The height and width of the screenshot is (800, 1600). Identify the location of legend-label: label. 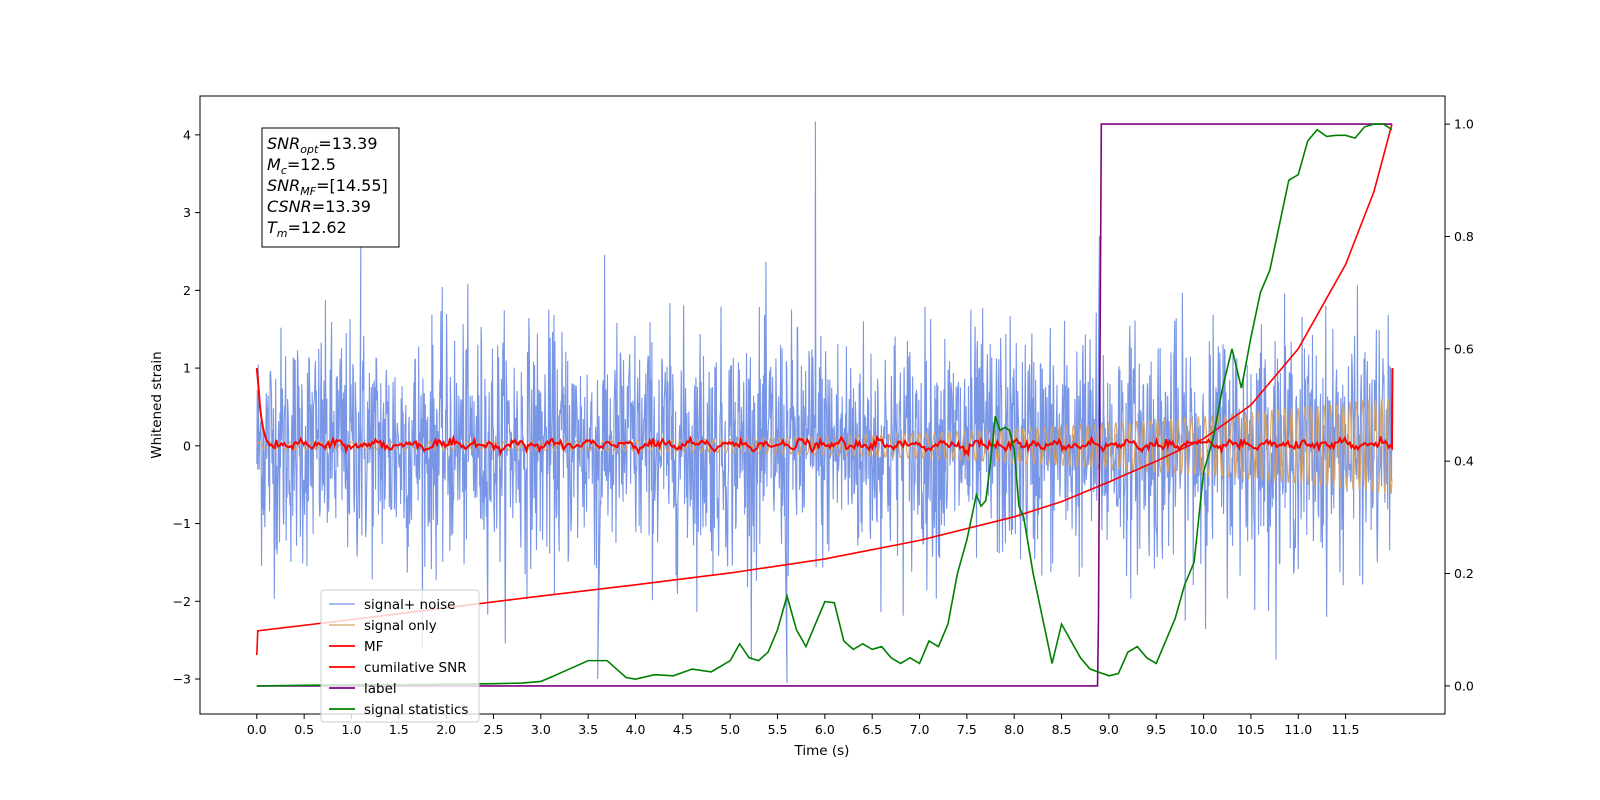
(380, 689).